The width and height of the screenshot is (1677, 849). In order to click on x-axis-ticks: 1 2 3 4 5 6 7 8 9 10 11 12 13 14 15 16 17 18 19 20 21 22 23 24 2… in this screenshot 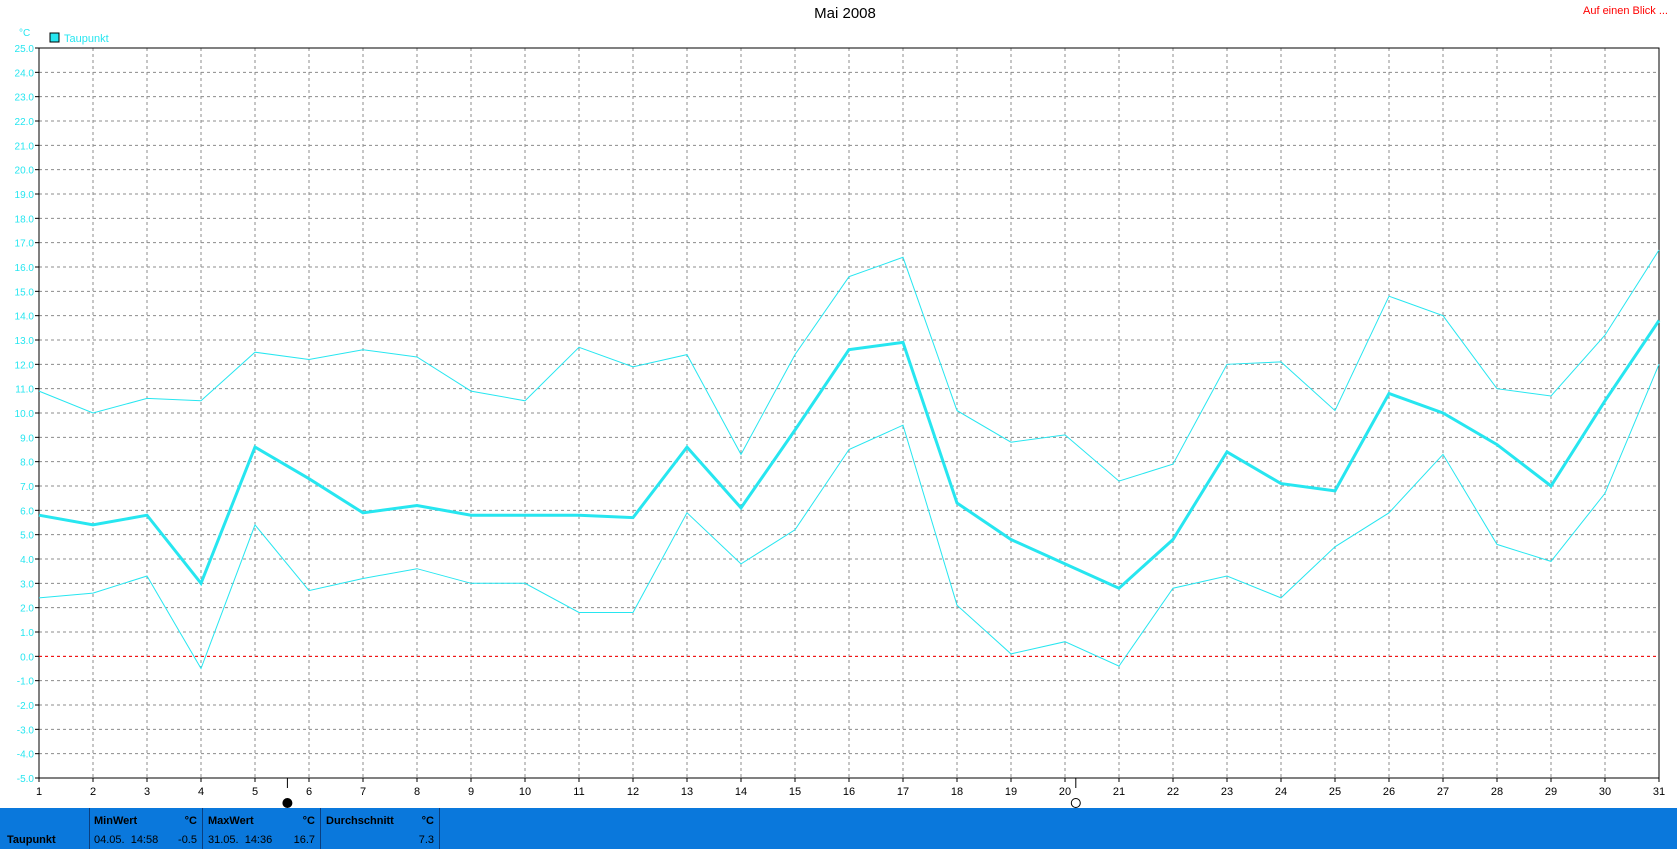, I will do `click(850, 788)`.